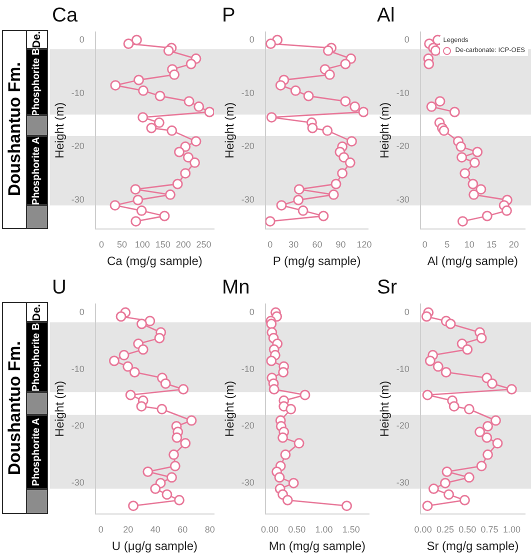 The width and height of the screenshot is (531, 557). Describe the element at coordinates (317, 546) in the screenshot. I see `x-axis-title: Mn (mg/g sample)` at that location.